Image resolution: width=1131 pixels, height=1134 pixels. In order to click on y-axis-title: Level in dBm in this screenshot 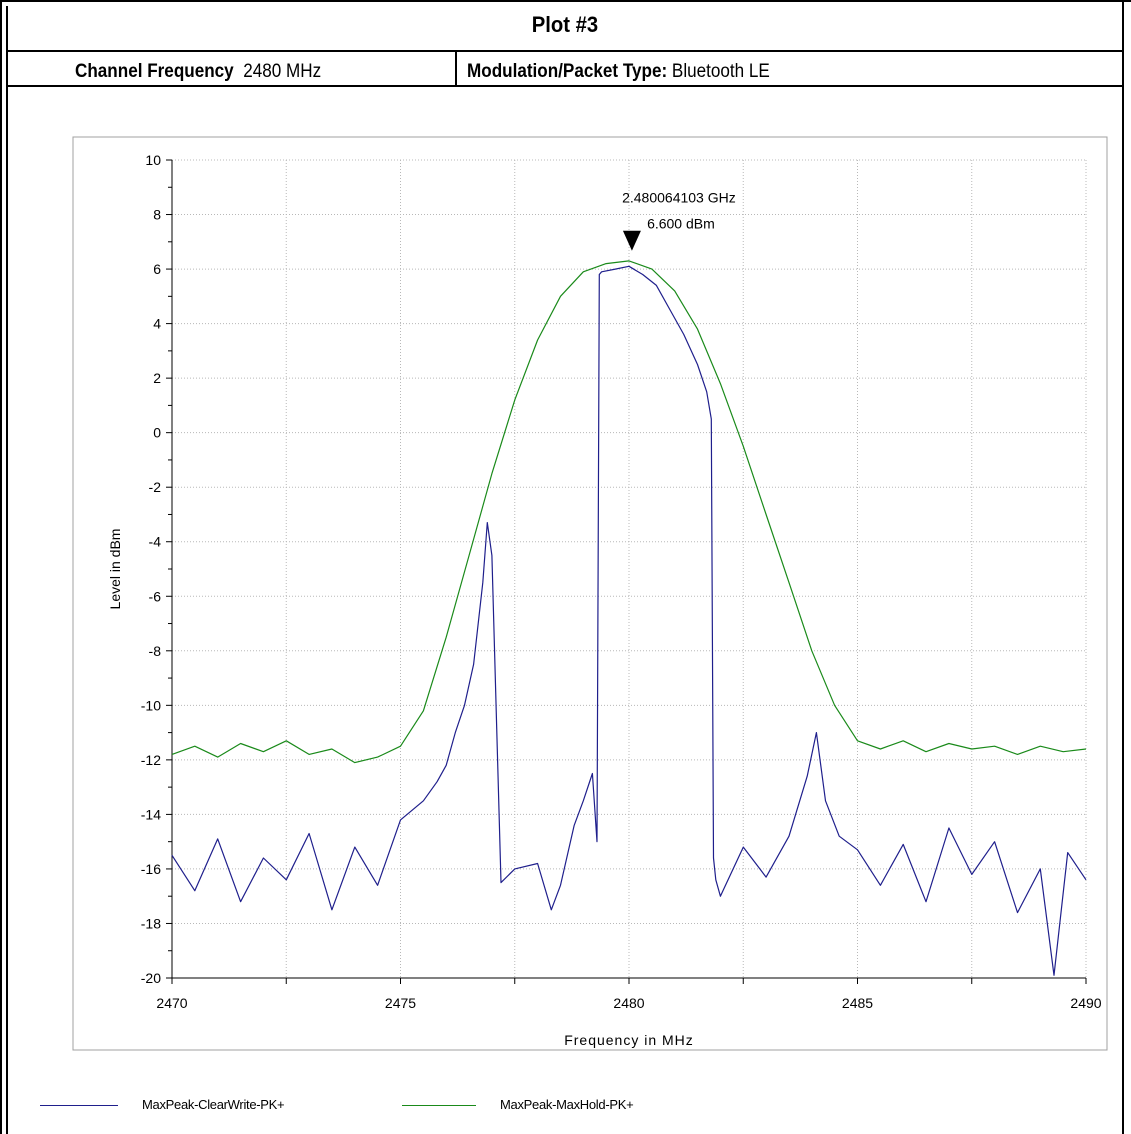, I will do `click(115, 569)`.